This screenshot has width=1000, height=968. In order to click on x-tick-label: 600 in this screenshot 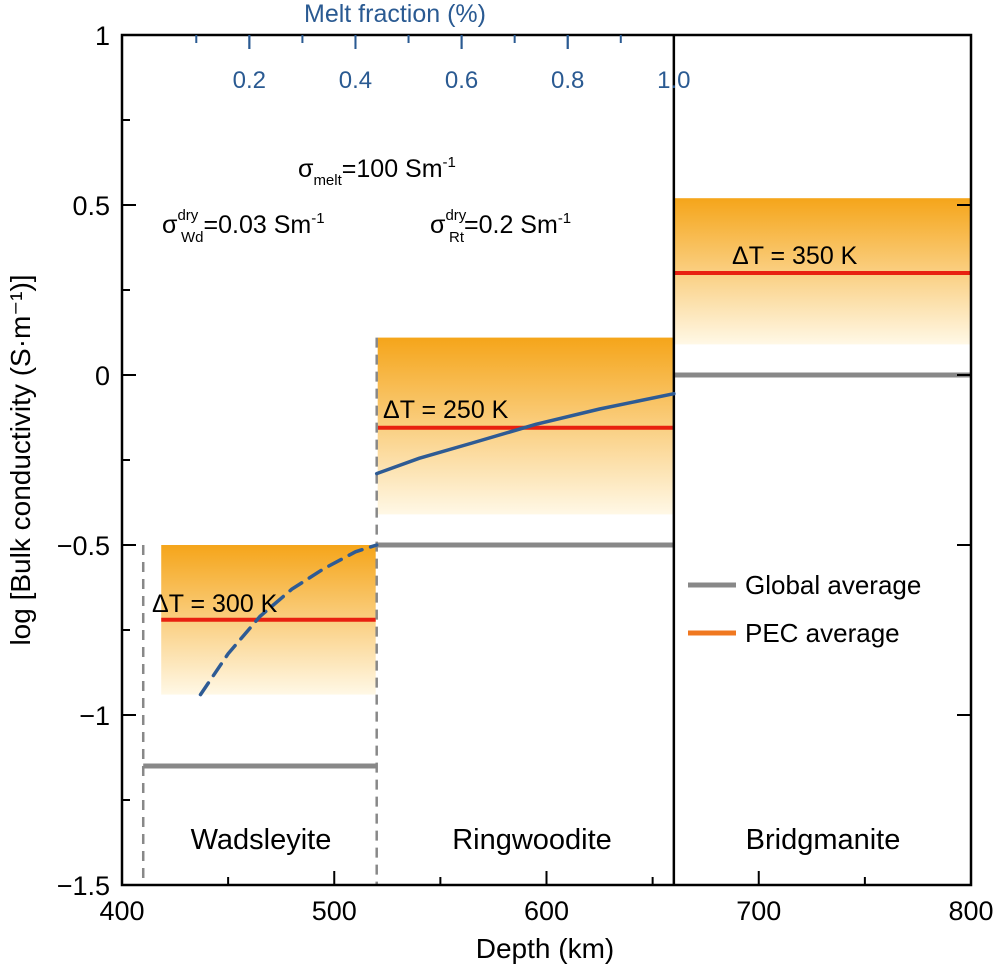, I will do `click(546, 911)`.